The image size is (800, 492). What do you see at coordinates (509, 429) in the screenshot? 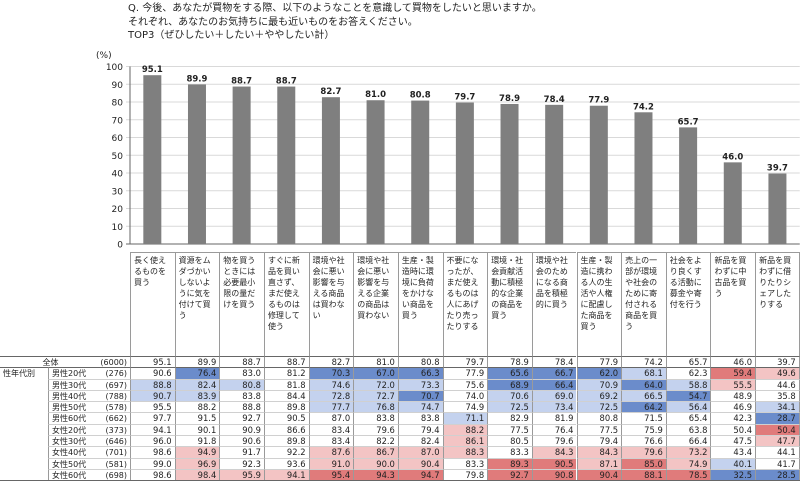
I see `table-cell: 77.5` at bounding box center [509, 429].